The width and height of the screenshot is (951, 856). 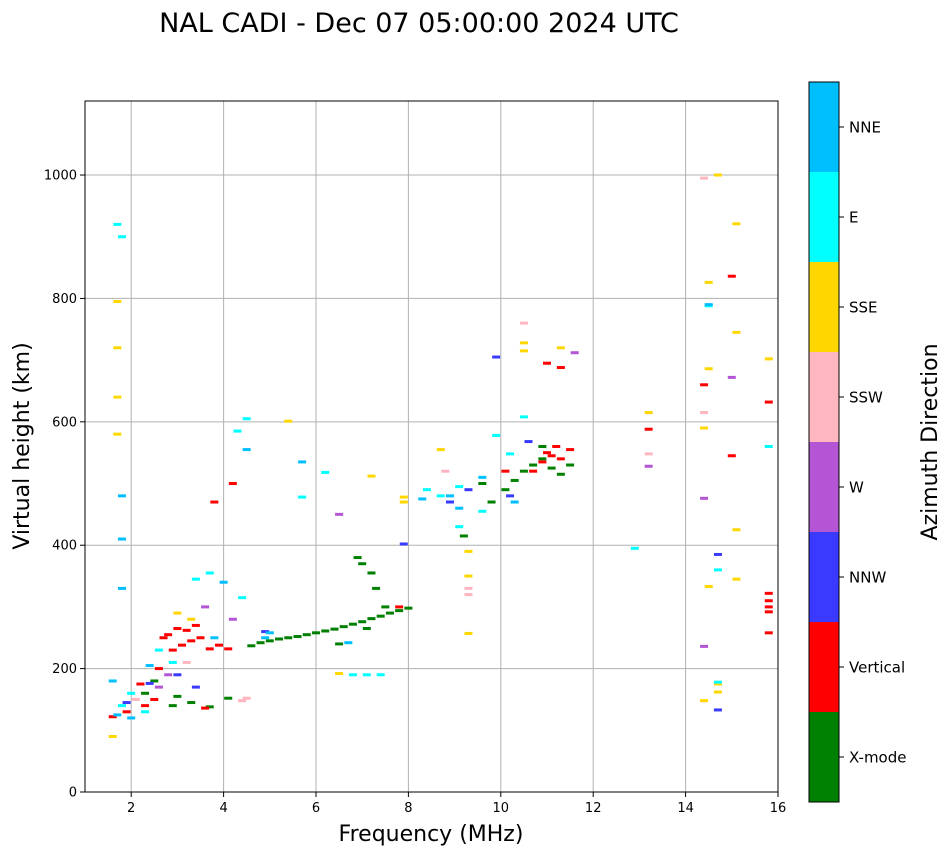 I want to click on colorbar-swatch-x-mode, so click(x=824, y=757).